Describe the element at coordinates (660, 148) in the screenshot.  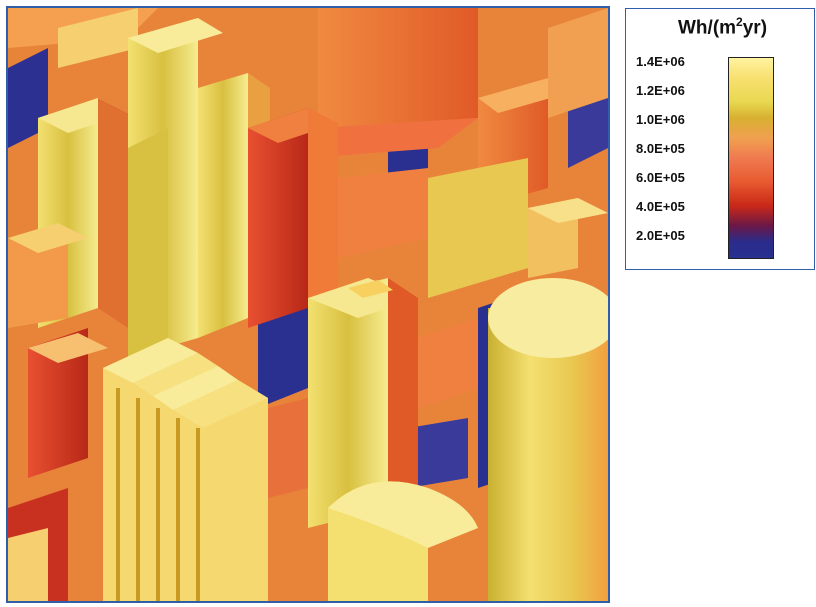
I see `tick-label: 8.0E+05` at that location.